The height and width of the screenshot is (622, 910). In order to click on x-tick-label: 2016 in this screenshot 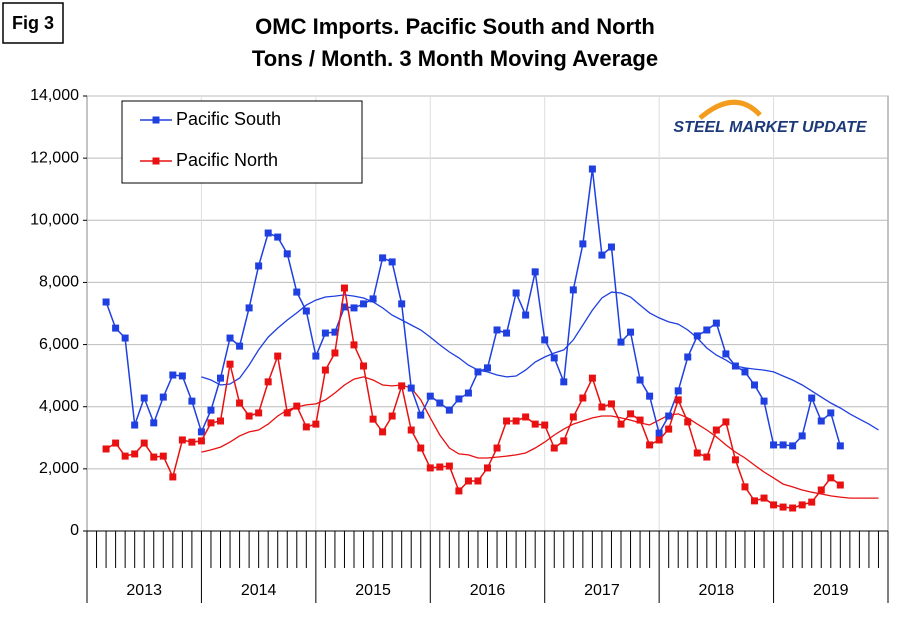, I will do `click(488, 590)`.